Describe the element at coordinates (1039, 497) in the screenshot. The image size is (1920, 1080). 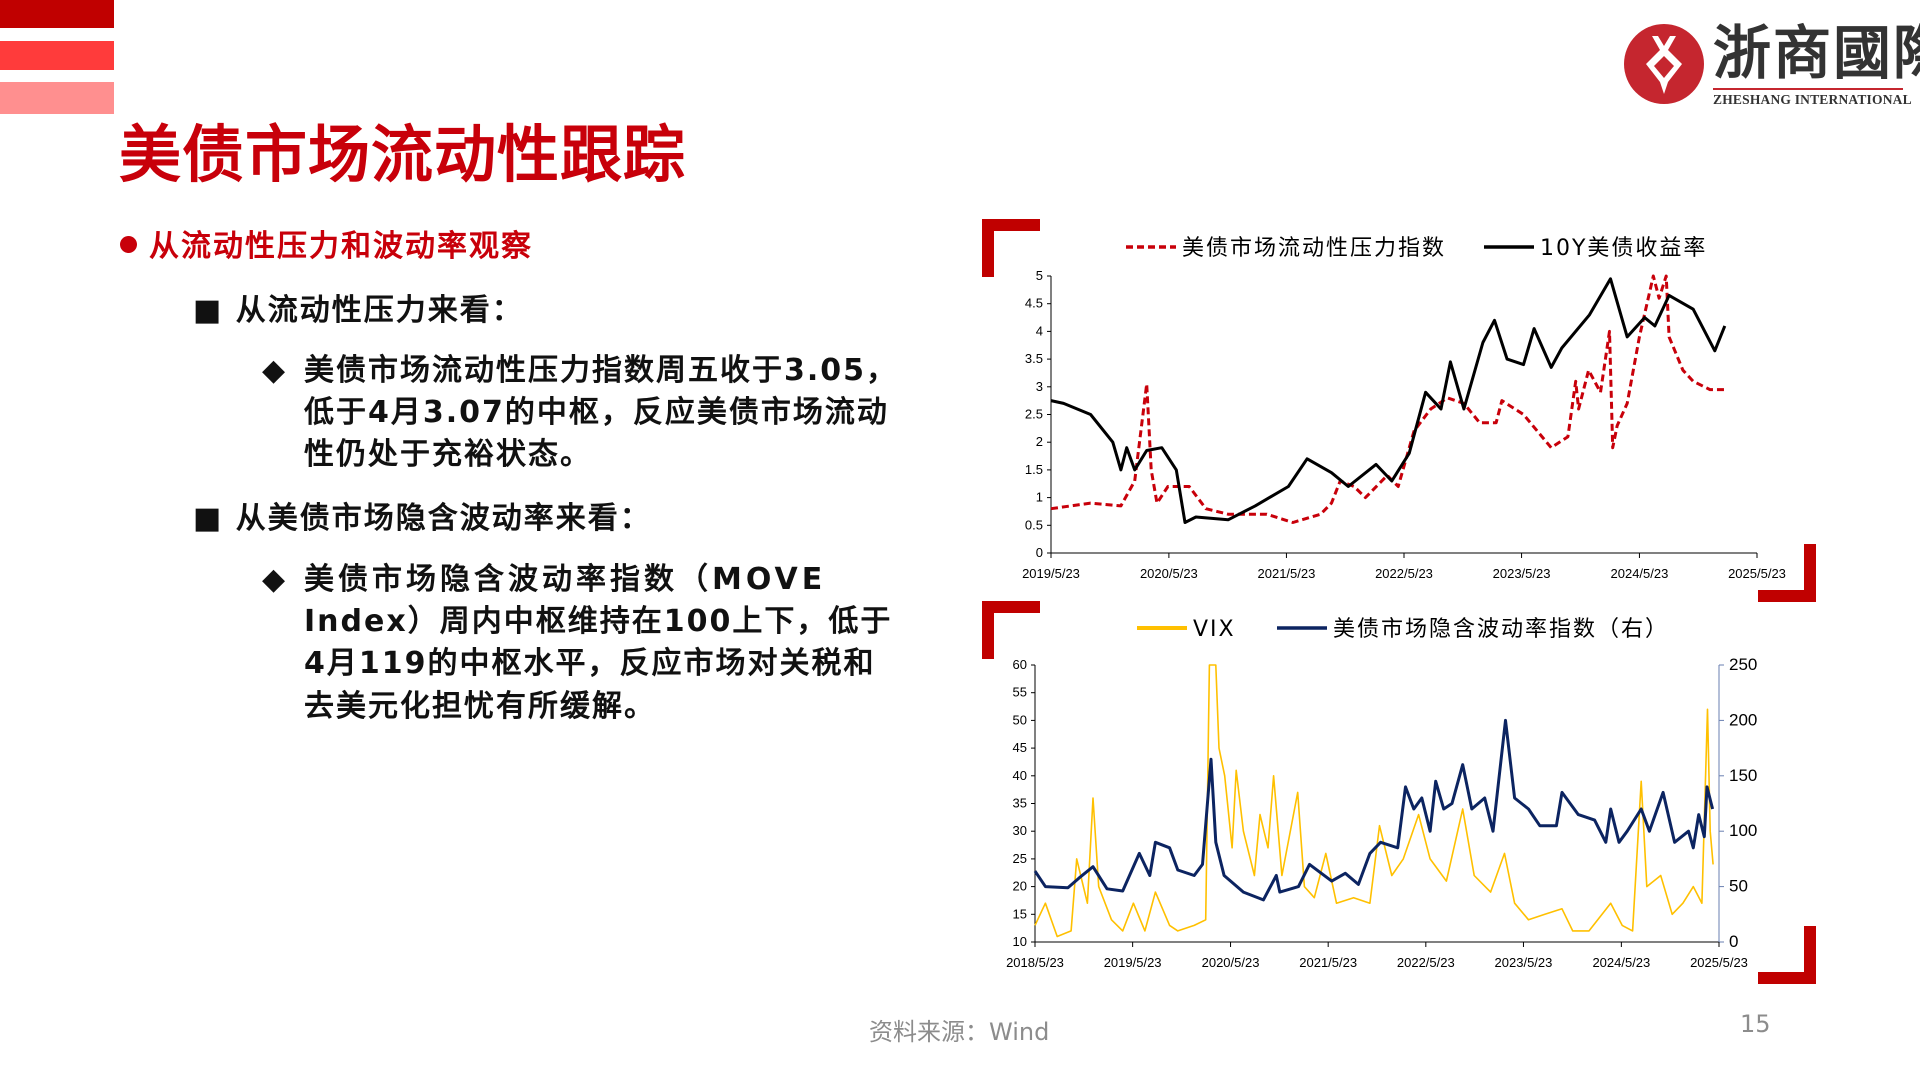
I see `y-tick-label: 1` at that location.